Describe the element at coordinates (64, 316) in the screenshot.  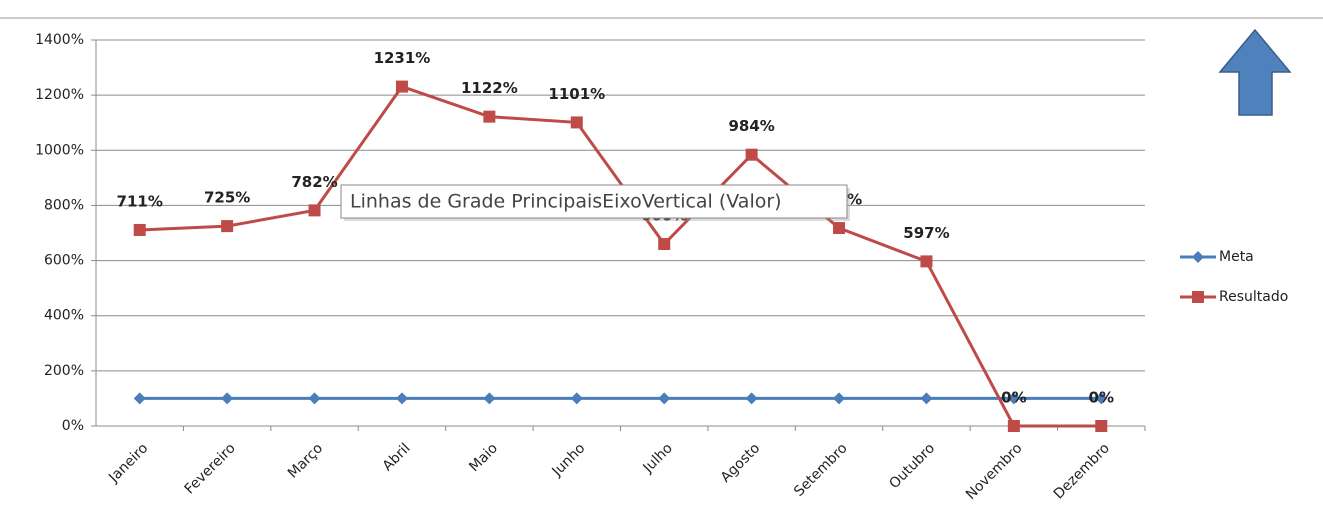
I see `y-tick-label: 400%` at that location.